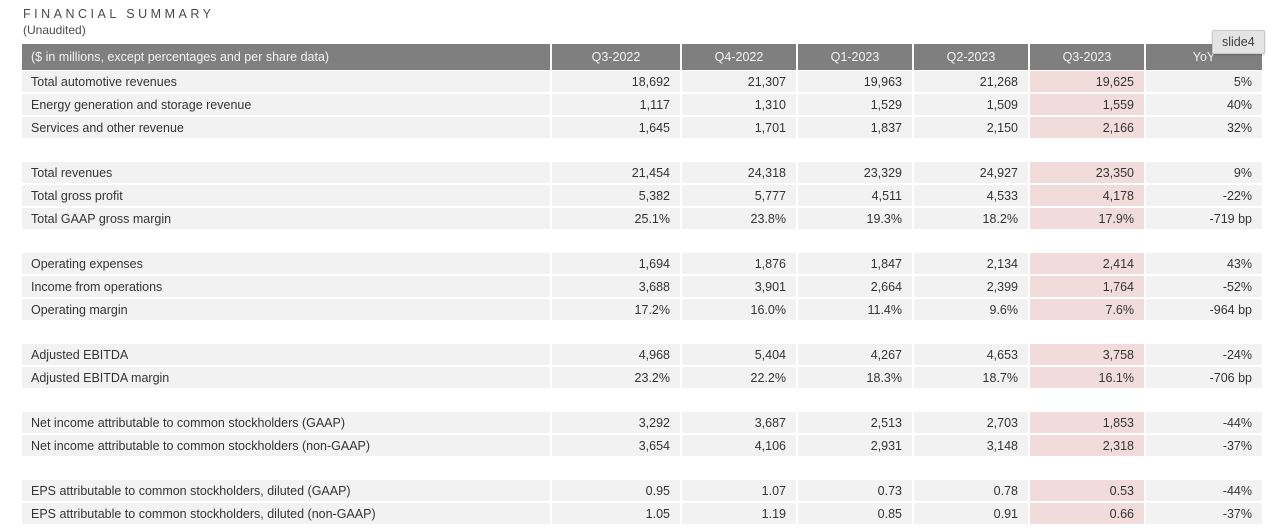 This screenshot has height=530, width=1280. What do you see at coordinates (739, 445) in the screenshot?
I see `cell: 4,106` at bounding box center [739, 445].